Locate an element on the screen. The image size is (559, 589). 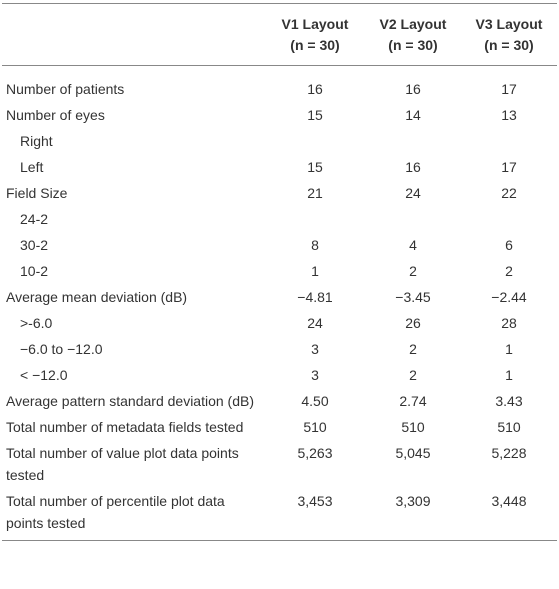
table-row: 24-2 is located at coordinates (279, 219).